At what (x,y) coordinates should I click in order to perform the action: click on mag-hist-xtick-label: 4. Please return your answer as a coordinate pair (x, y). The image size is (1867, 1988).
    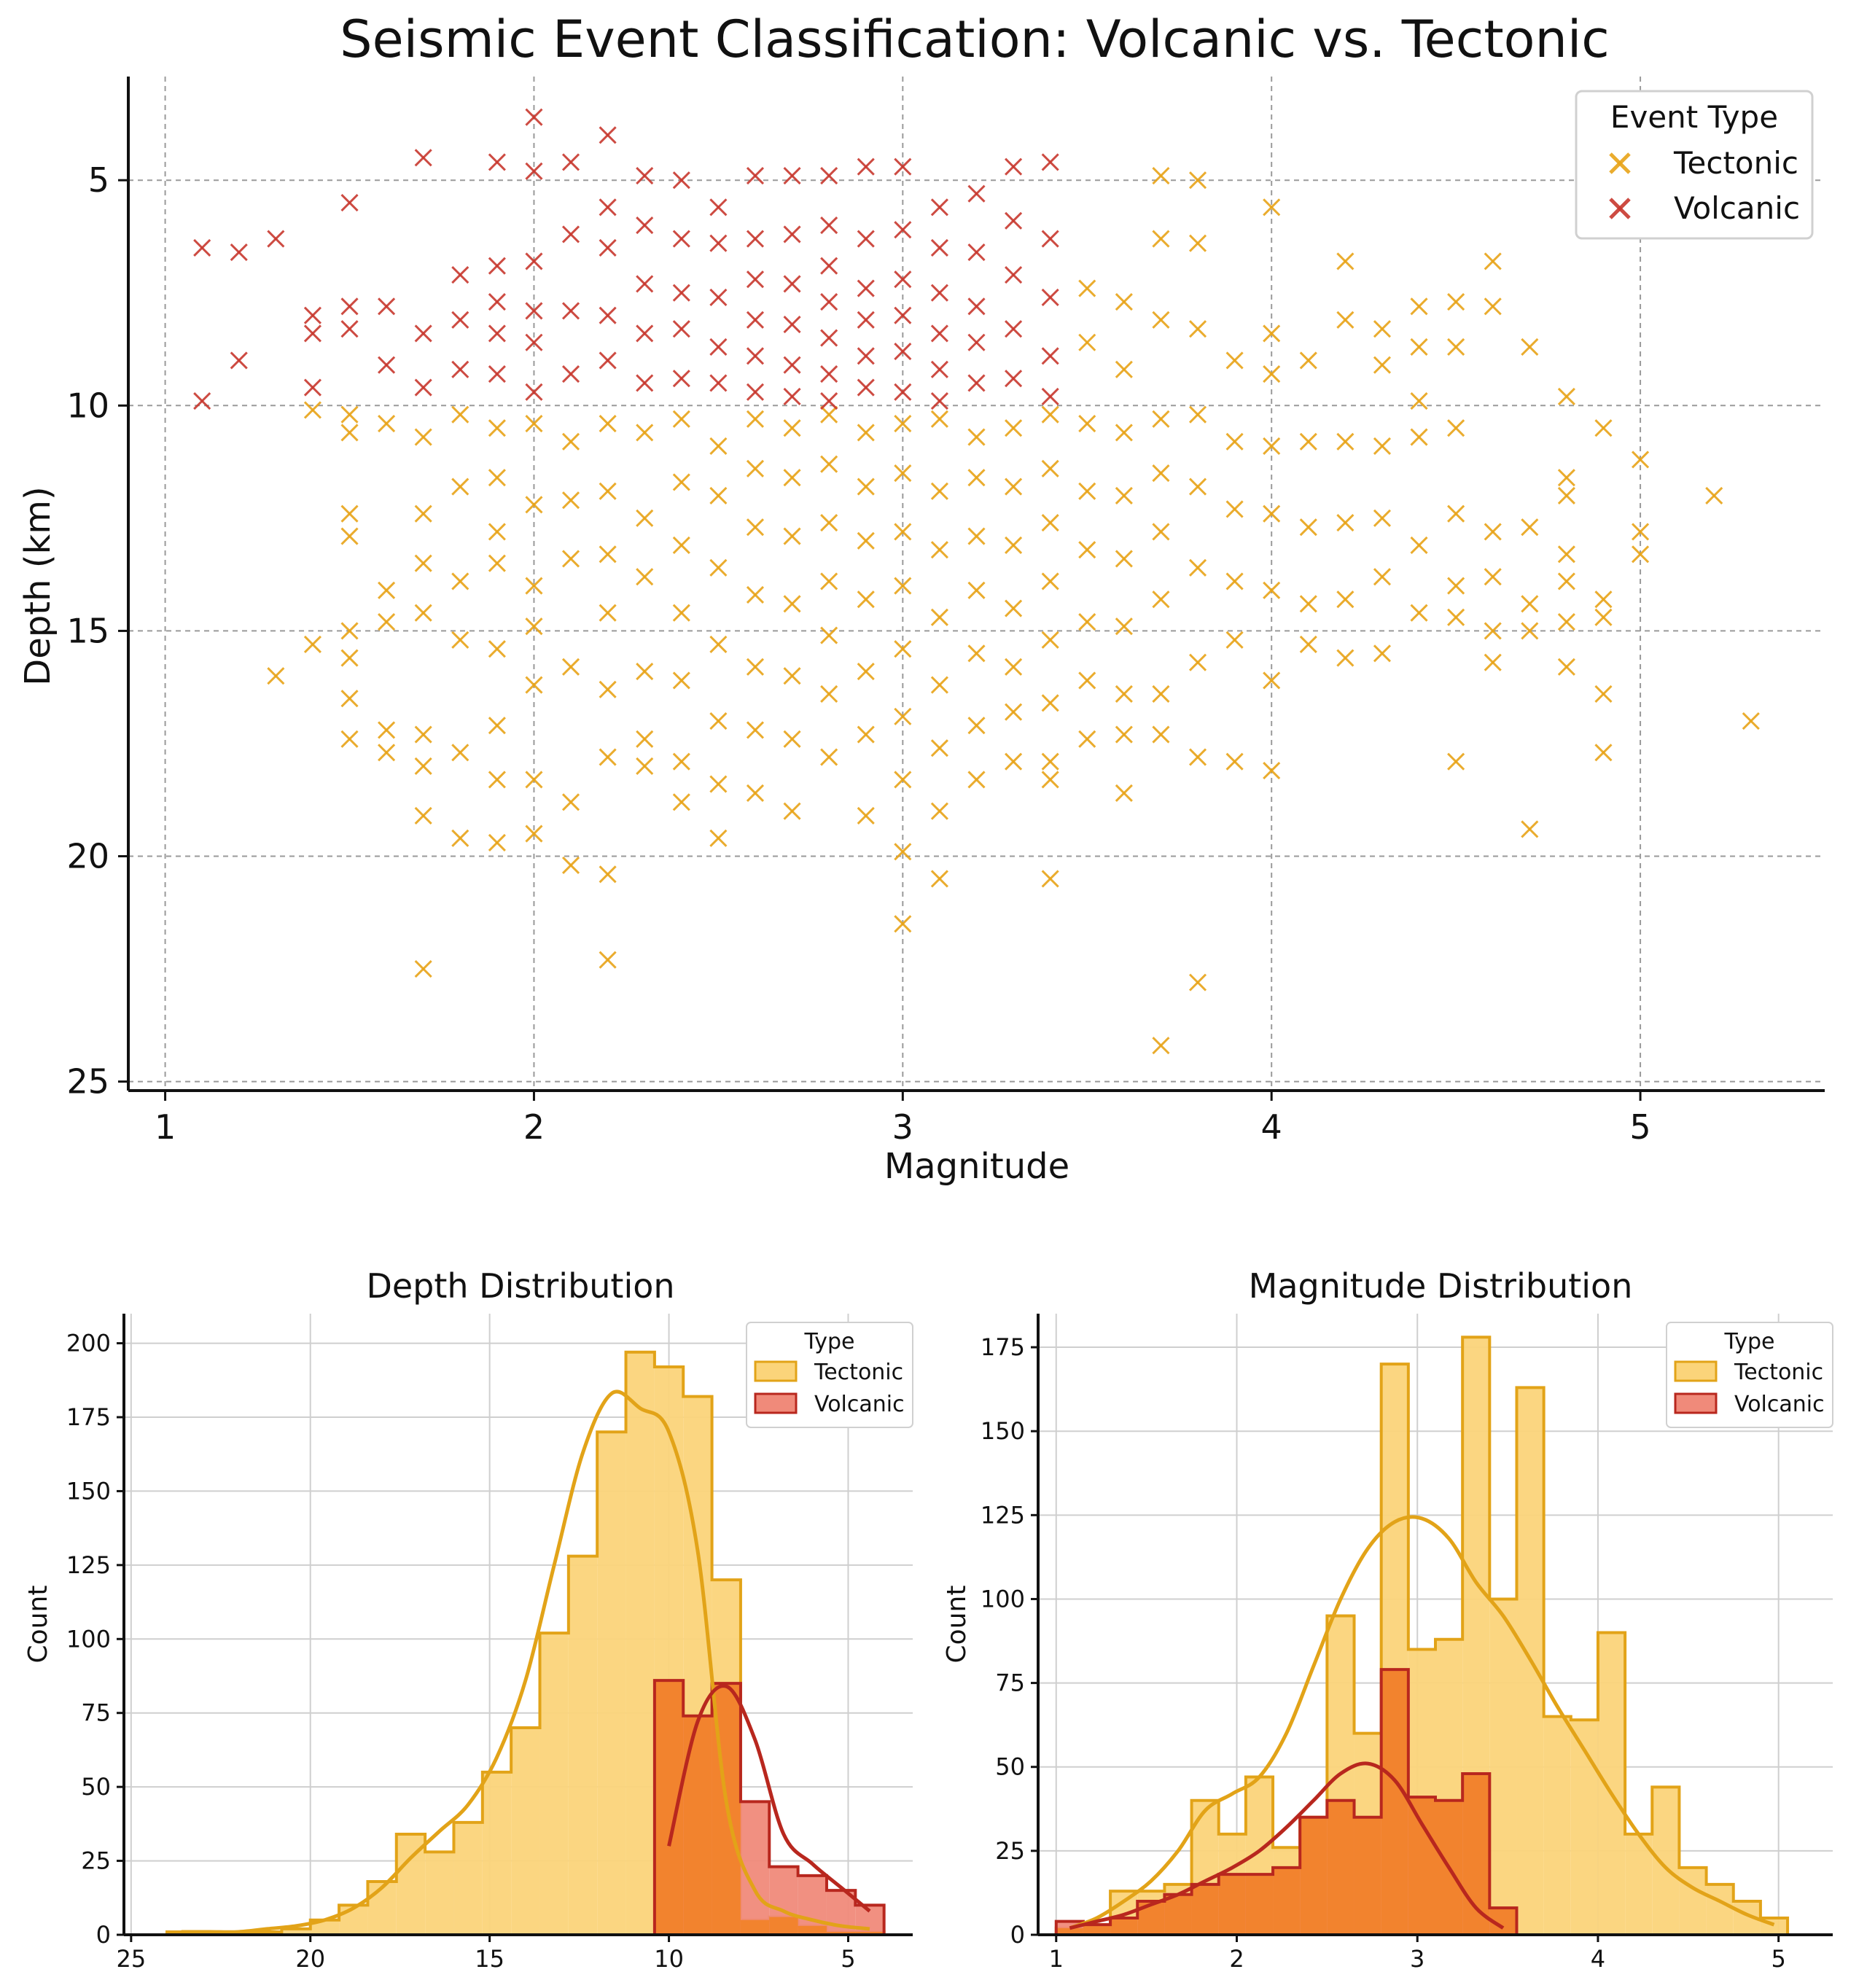
    Looking at the image, I should click on (1598, 1959).